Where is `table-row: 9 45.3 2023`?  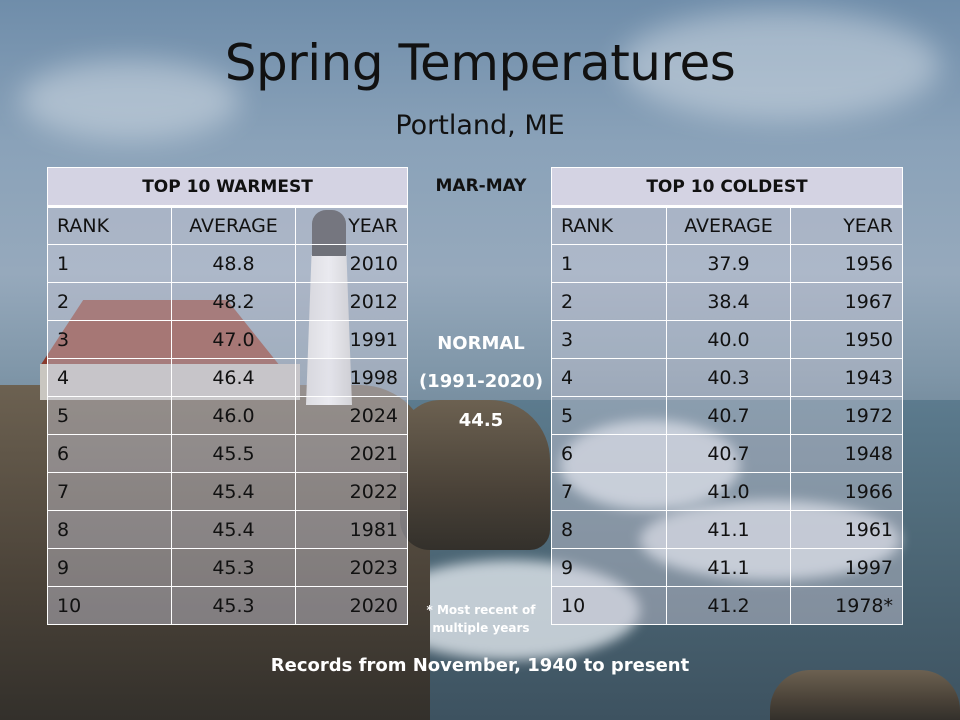
table-row: 9 45.3 2023 is located at coordinates (227, 567).